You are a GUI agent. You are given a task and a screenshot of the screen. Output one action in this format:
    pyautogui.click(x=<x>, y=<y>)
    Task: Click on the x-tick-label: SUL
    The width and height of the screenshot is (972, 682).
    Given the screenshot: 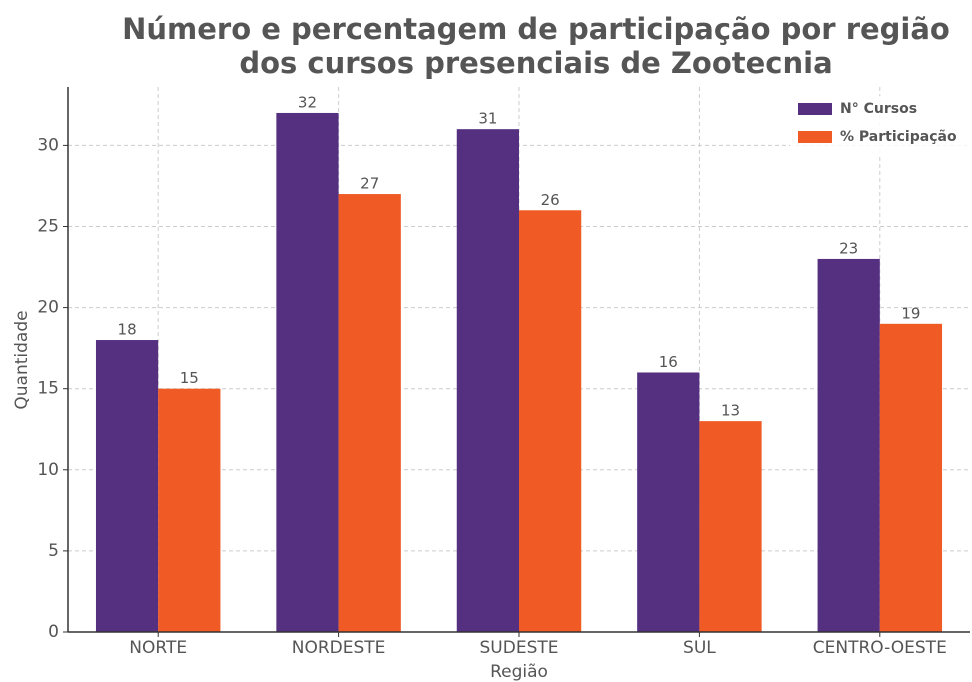 What is the action you would take?
    pyautogui.click(x=699, y=648)
    